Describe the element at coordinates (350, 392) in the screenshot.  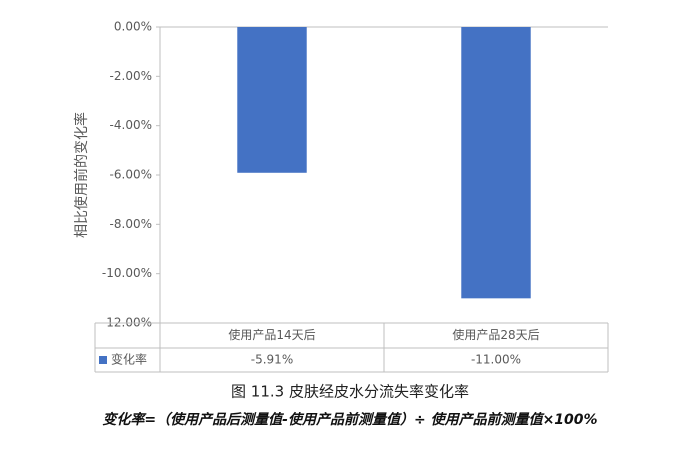
I see `caption: 图 11.3 皮肤经皮水分流失率变化率` at that location.